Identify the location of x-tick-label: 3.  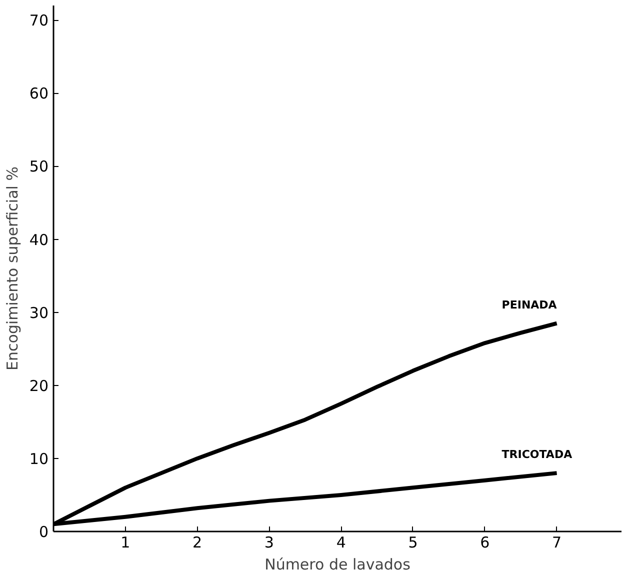
(269, 543).